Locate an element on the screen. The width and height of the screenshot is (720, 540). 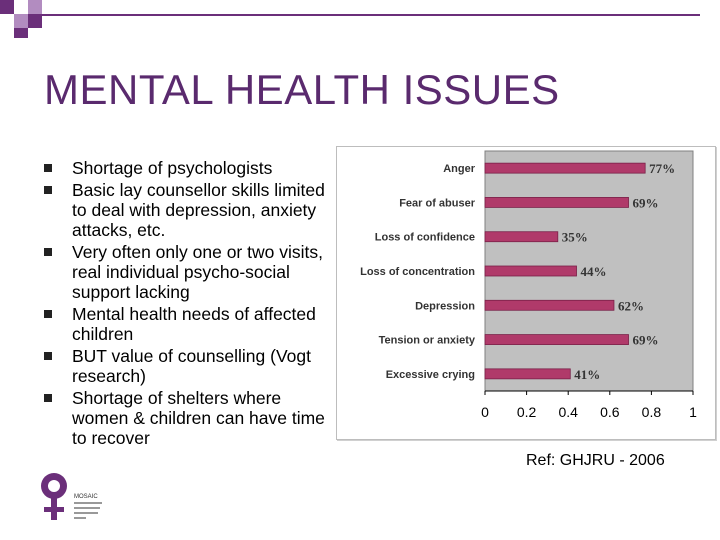
data-label: 62% is located at coordinates (631, 305).